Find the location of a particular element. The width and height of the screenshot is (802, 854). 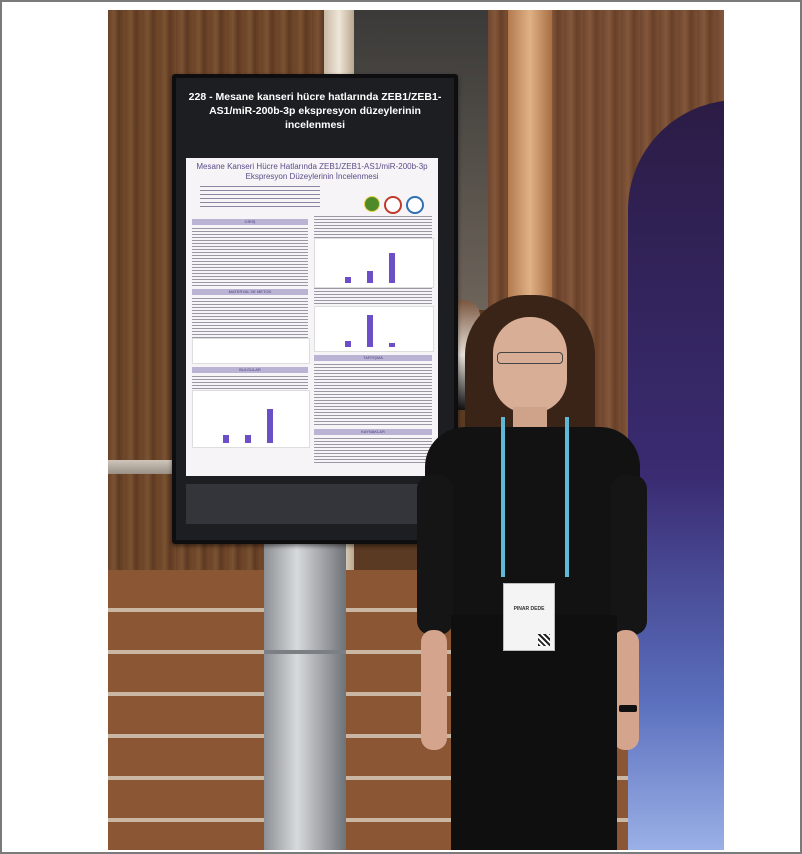

results-text is located at coordinates (250, 383).